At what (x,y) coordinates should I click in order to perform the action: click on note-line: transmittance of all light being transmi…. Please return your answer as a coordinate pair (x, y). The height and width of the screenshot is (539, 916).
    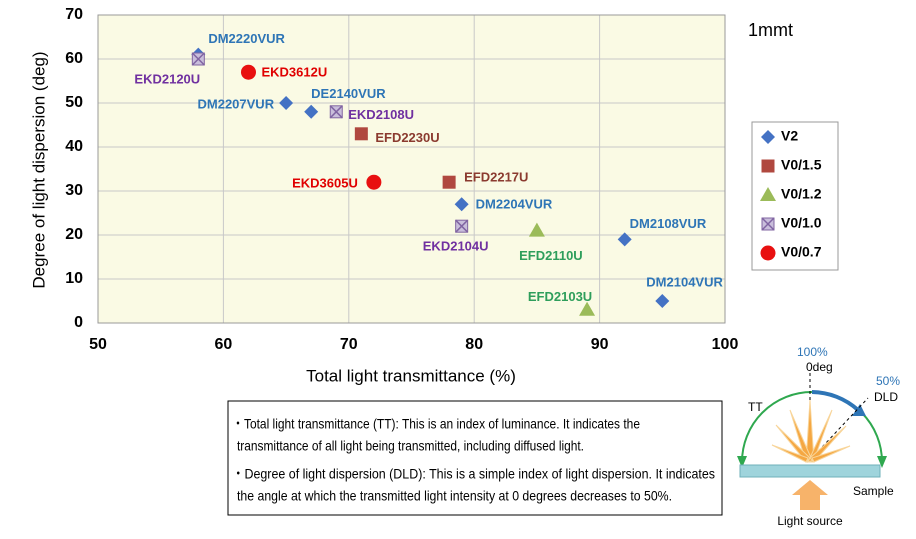
    Looking at the image, I should click on (410, 446).